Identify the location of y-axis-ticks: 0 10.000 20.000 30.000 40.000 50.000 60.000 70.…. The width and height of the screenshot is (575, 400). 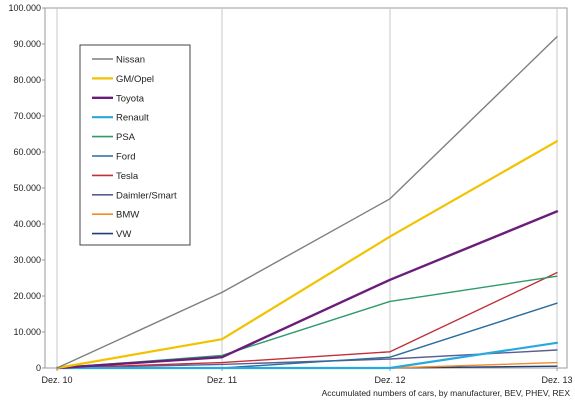
(26, 188).